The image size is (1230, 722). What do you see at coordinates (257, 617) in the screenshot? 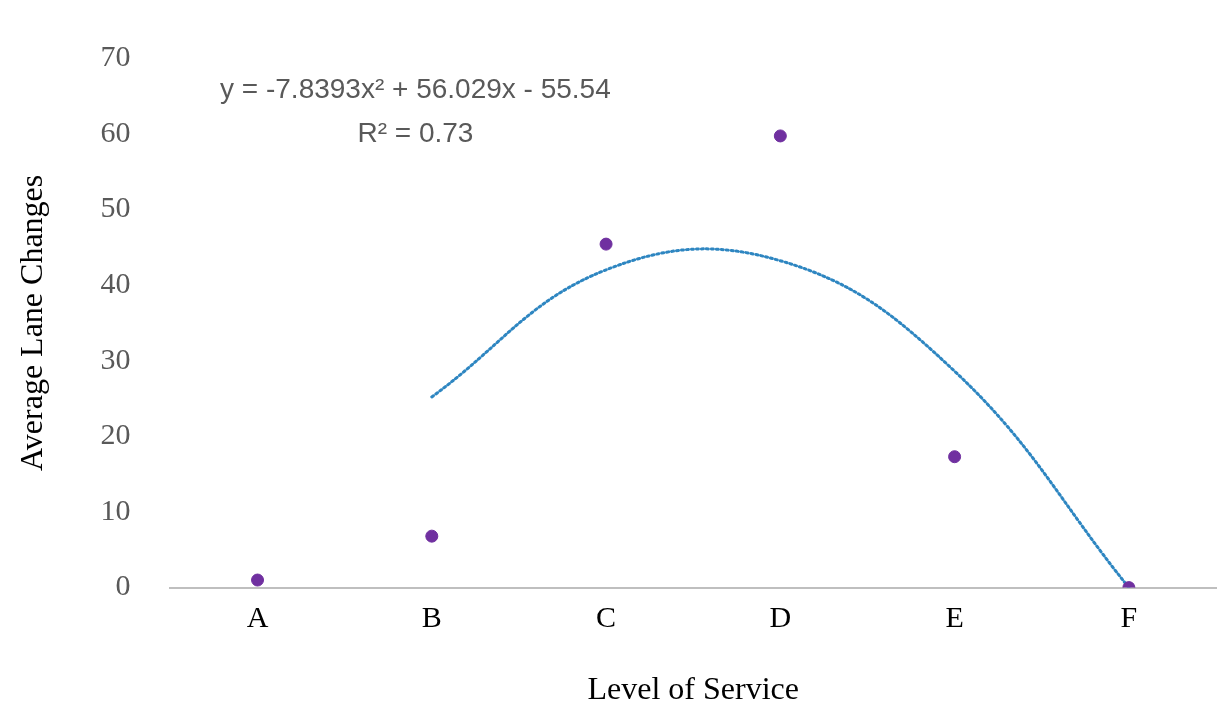
I see `x-tick-label: A` at bounding box center [257, 617].